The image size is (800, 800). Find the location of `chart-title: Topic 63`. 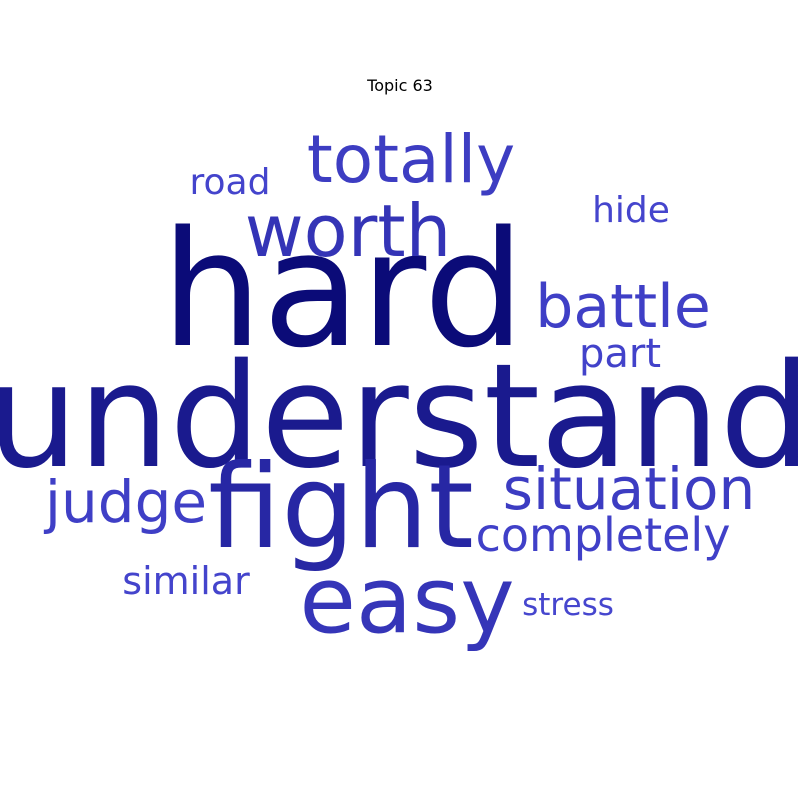

chart-title: Topic 63 is located at coordinates (400, 85).